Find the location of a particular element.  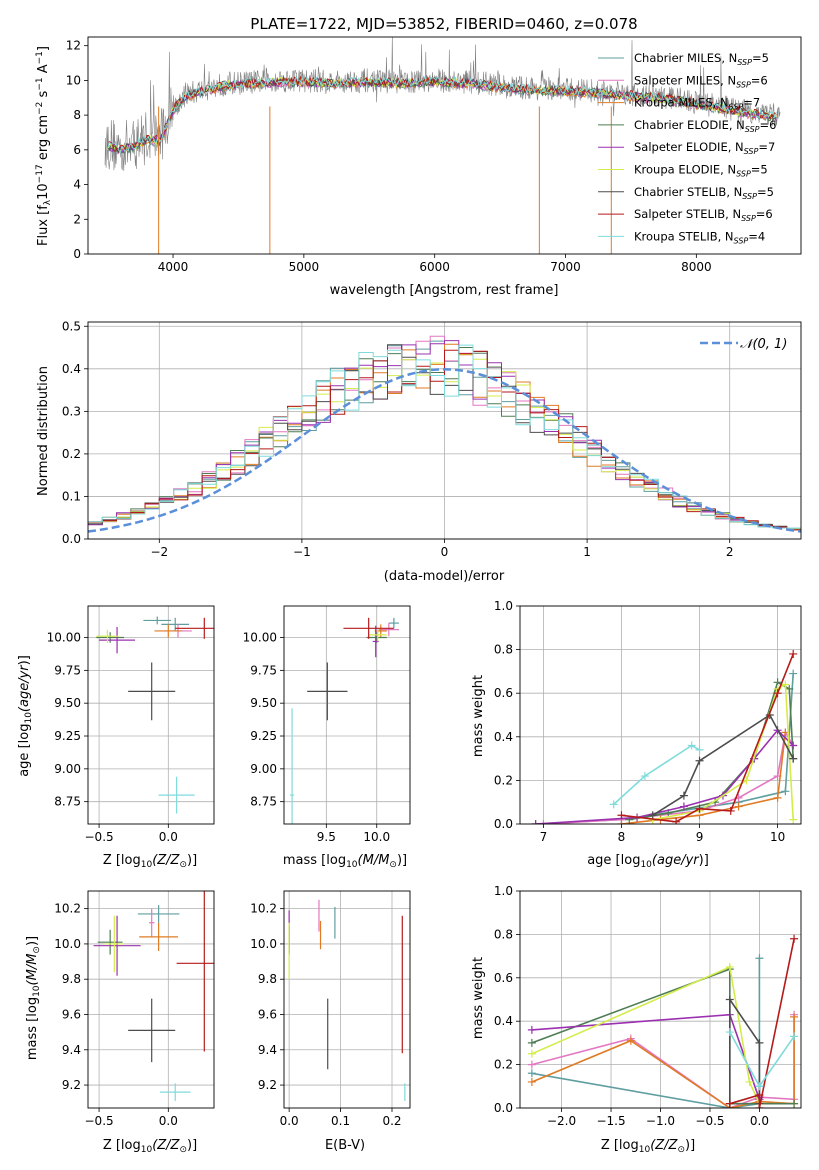

mass-z-ylabel: mass [log10(M/M⊙)] is located at coordinates (33, 998).